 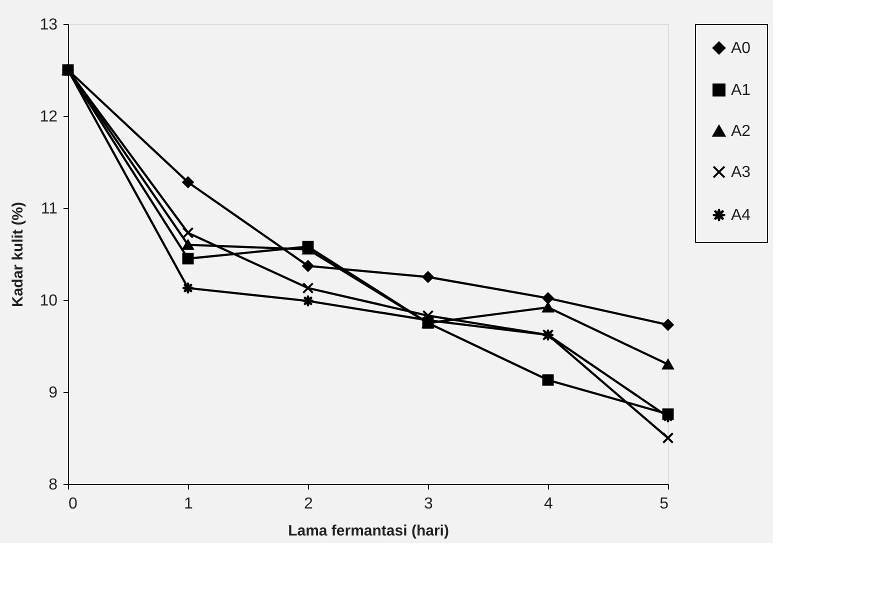 What do you see at coordinates (49, 301) in the screenshot?
I see `y-tick-label: 10` at bounding box center [49, 301].